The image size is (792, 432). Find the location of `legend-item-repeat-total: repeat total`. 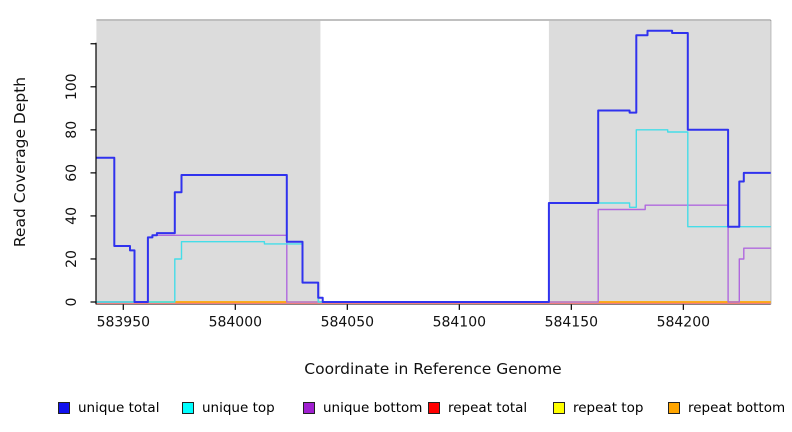

legend-item-repeat-total: repeat total is located at coordinates (477, 408).